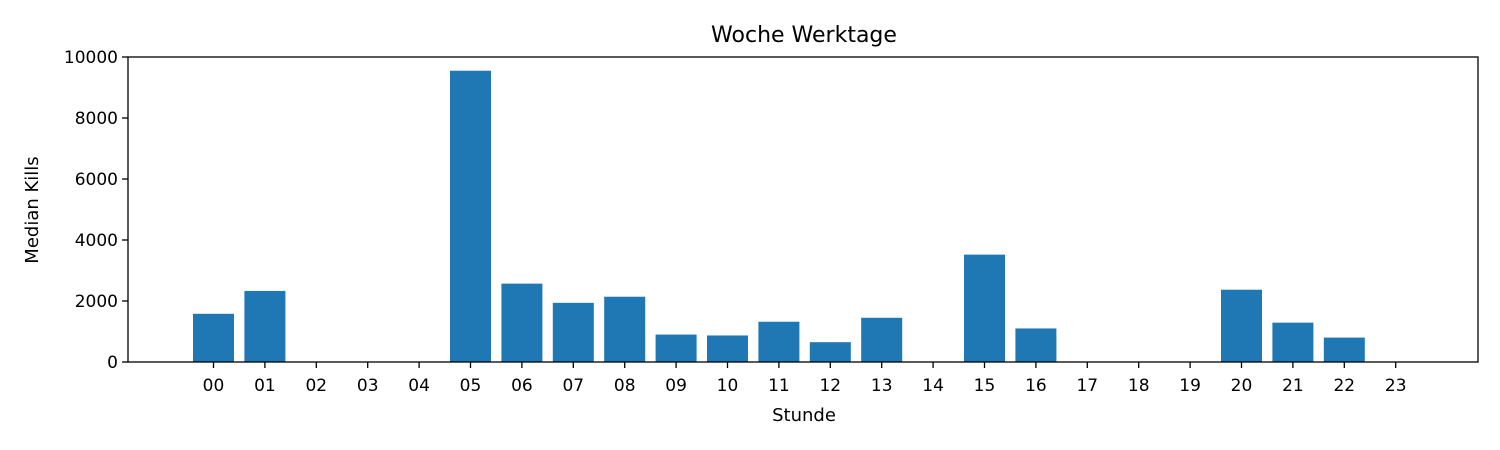  Describe the element at coordinates (368, 386) in the screenshot. I see `x-tick-label: 03` at that location.